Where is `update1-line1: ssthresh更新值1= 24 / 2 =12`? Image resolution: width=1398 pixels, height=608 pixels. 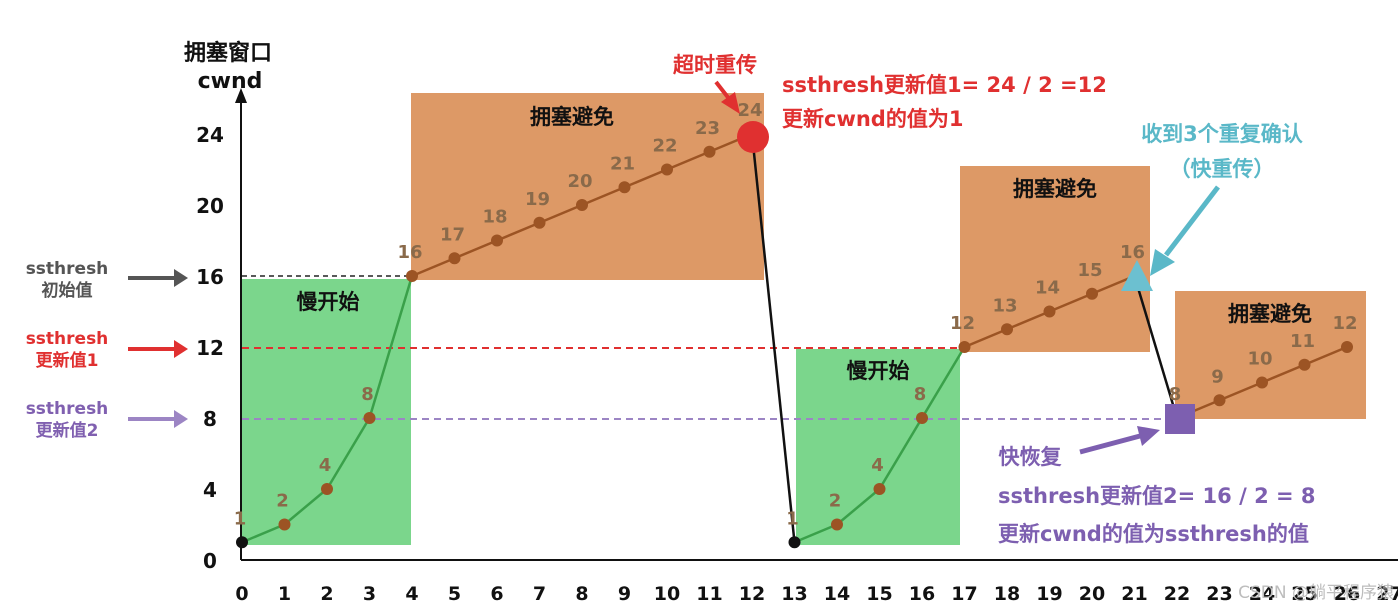
update1-line1: ssthresh更新值1= 24 / 2 =12 is located at coordinates (944, 85).